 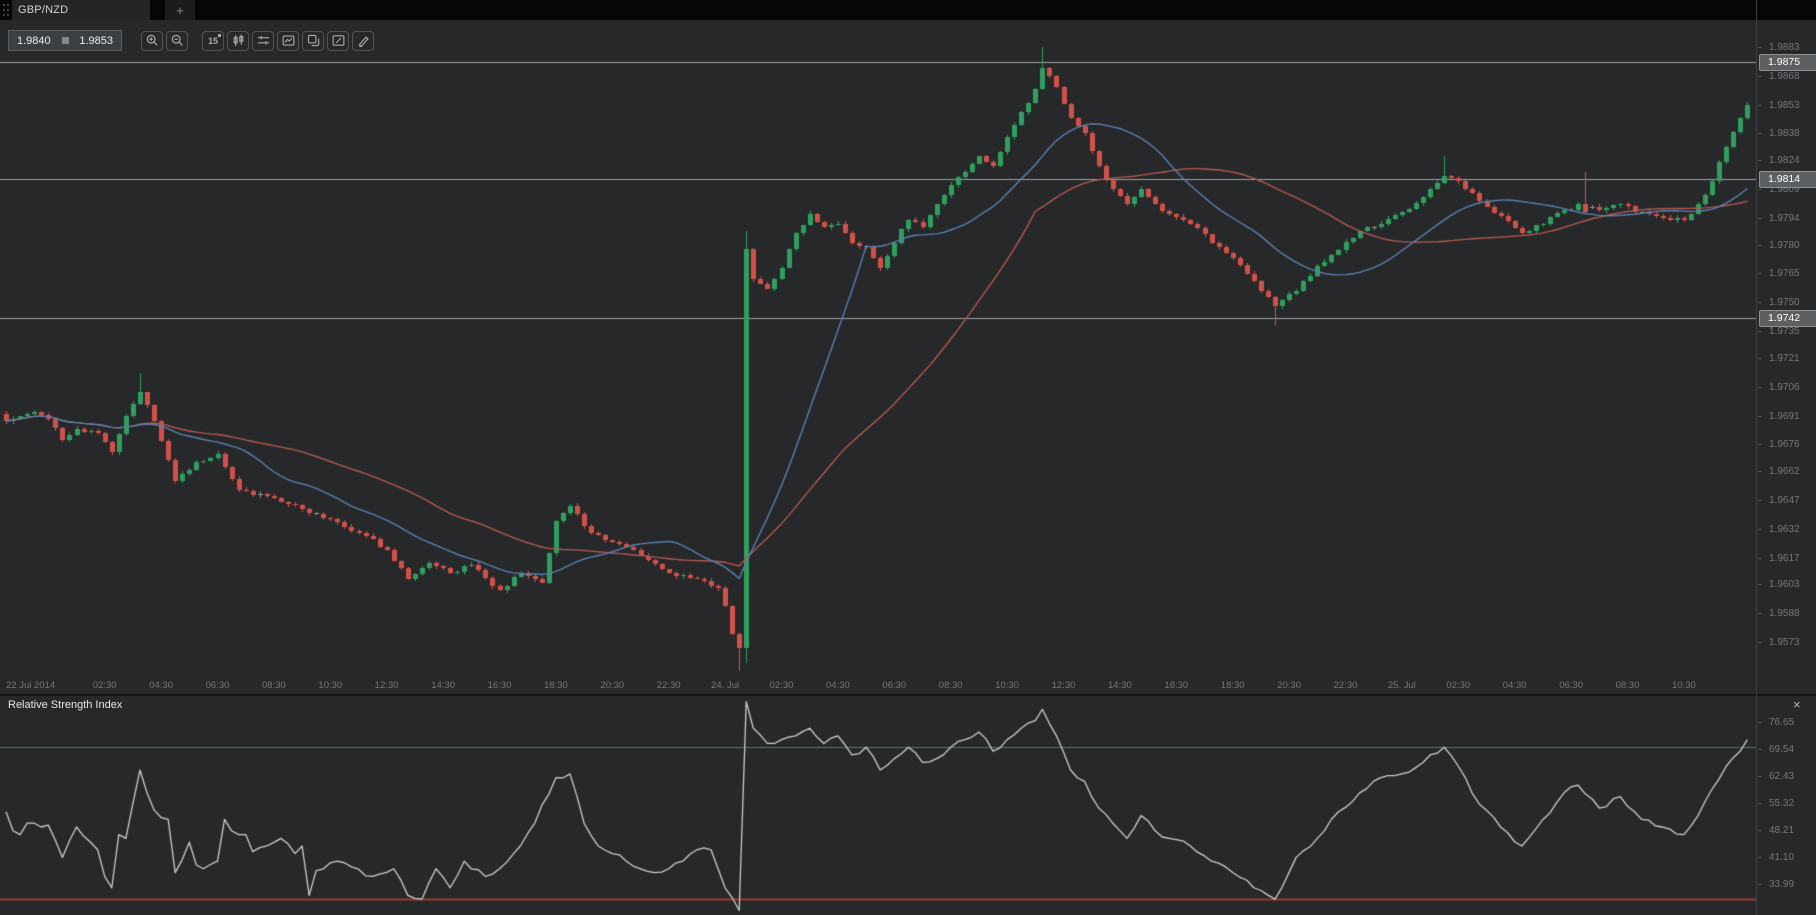 What do you see at coordinates (1786, 105) in the screenshot?
I see `price-tick-label: 1.9853` at bounding box center [1786, 105].